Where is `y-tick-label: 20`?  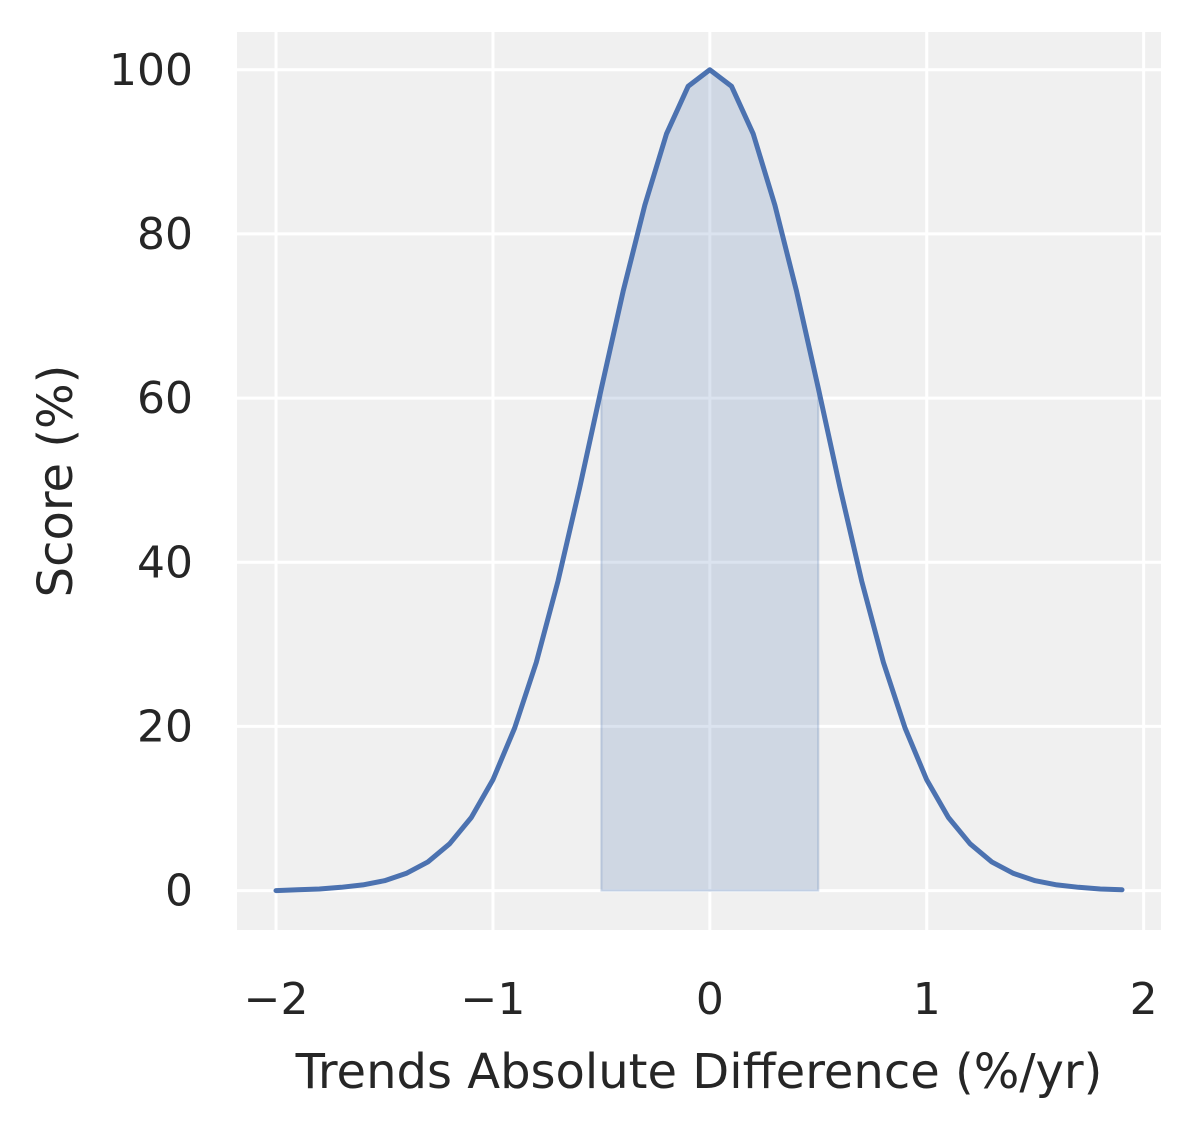
y-tick-label: 20 is located at coordinates (165, 726).